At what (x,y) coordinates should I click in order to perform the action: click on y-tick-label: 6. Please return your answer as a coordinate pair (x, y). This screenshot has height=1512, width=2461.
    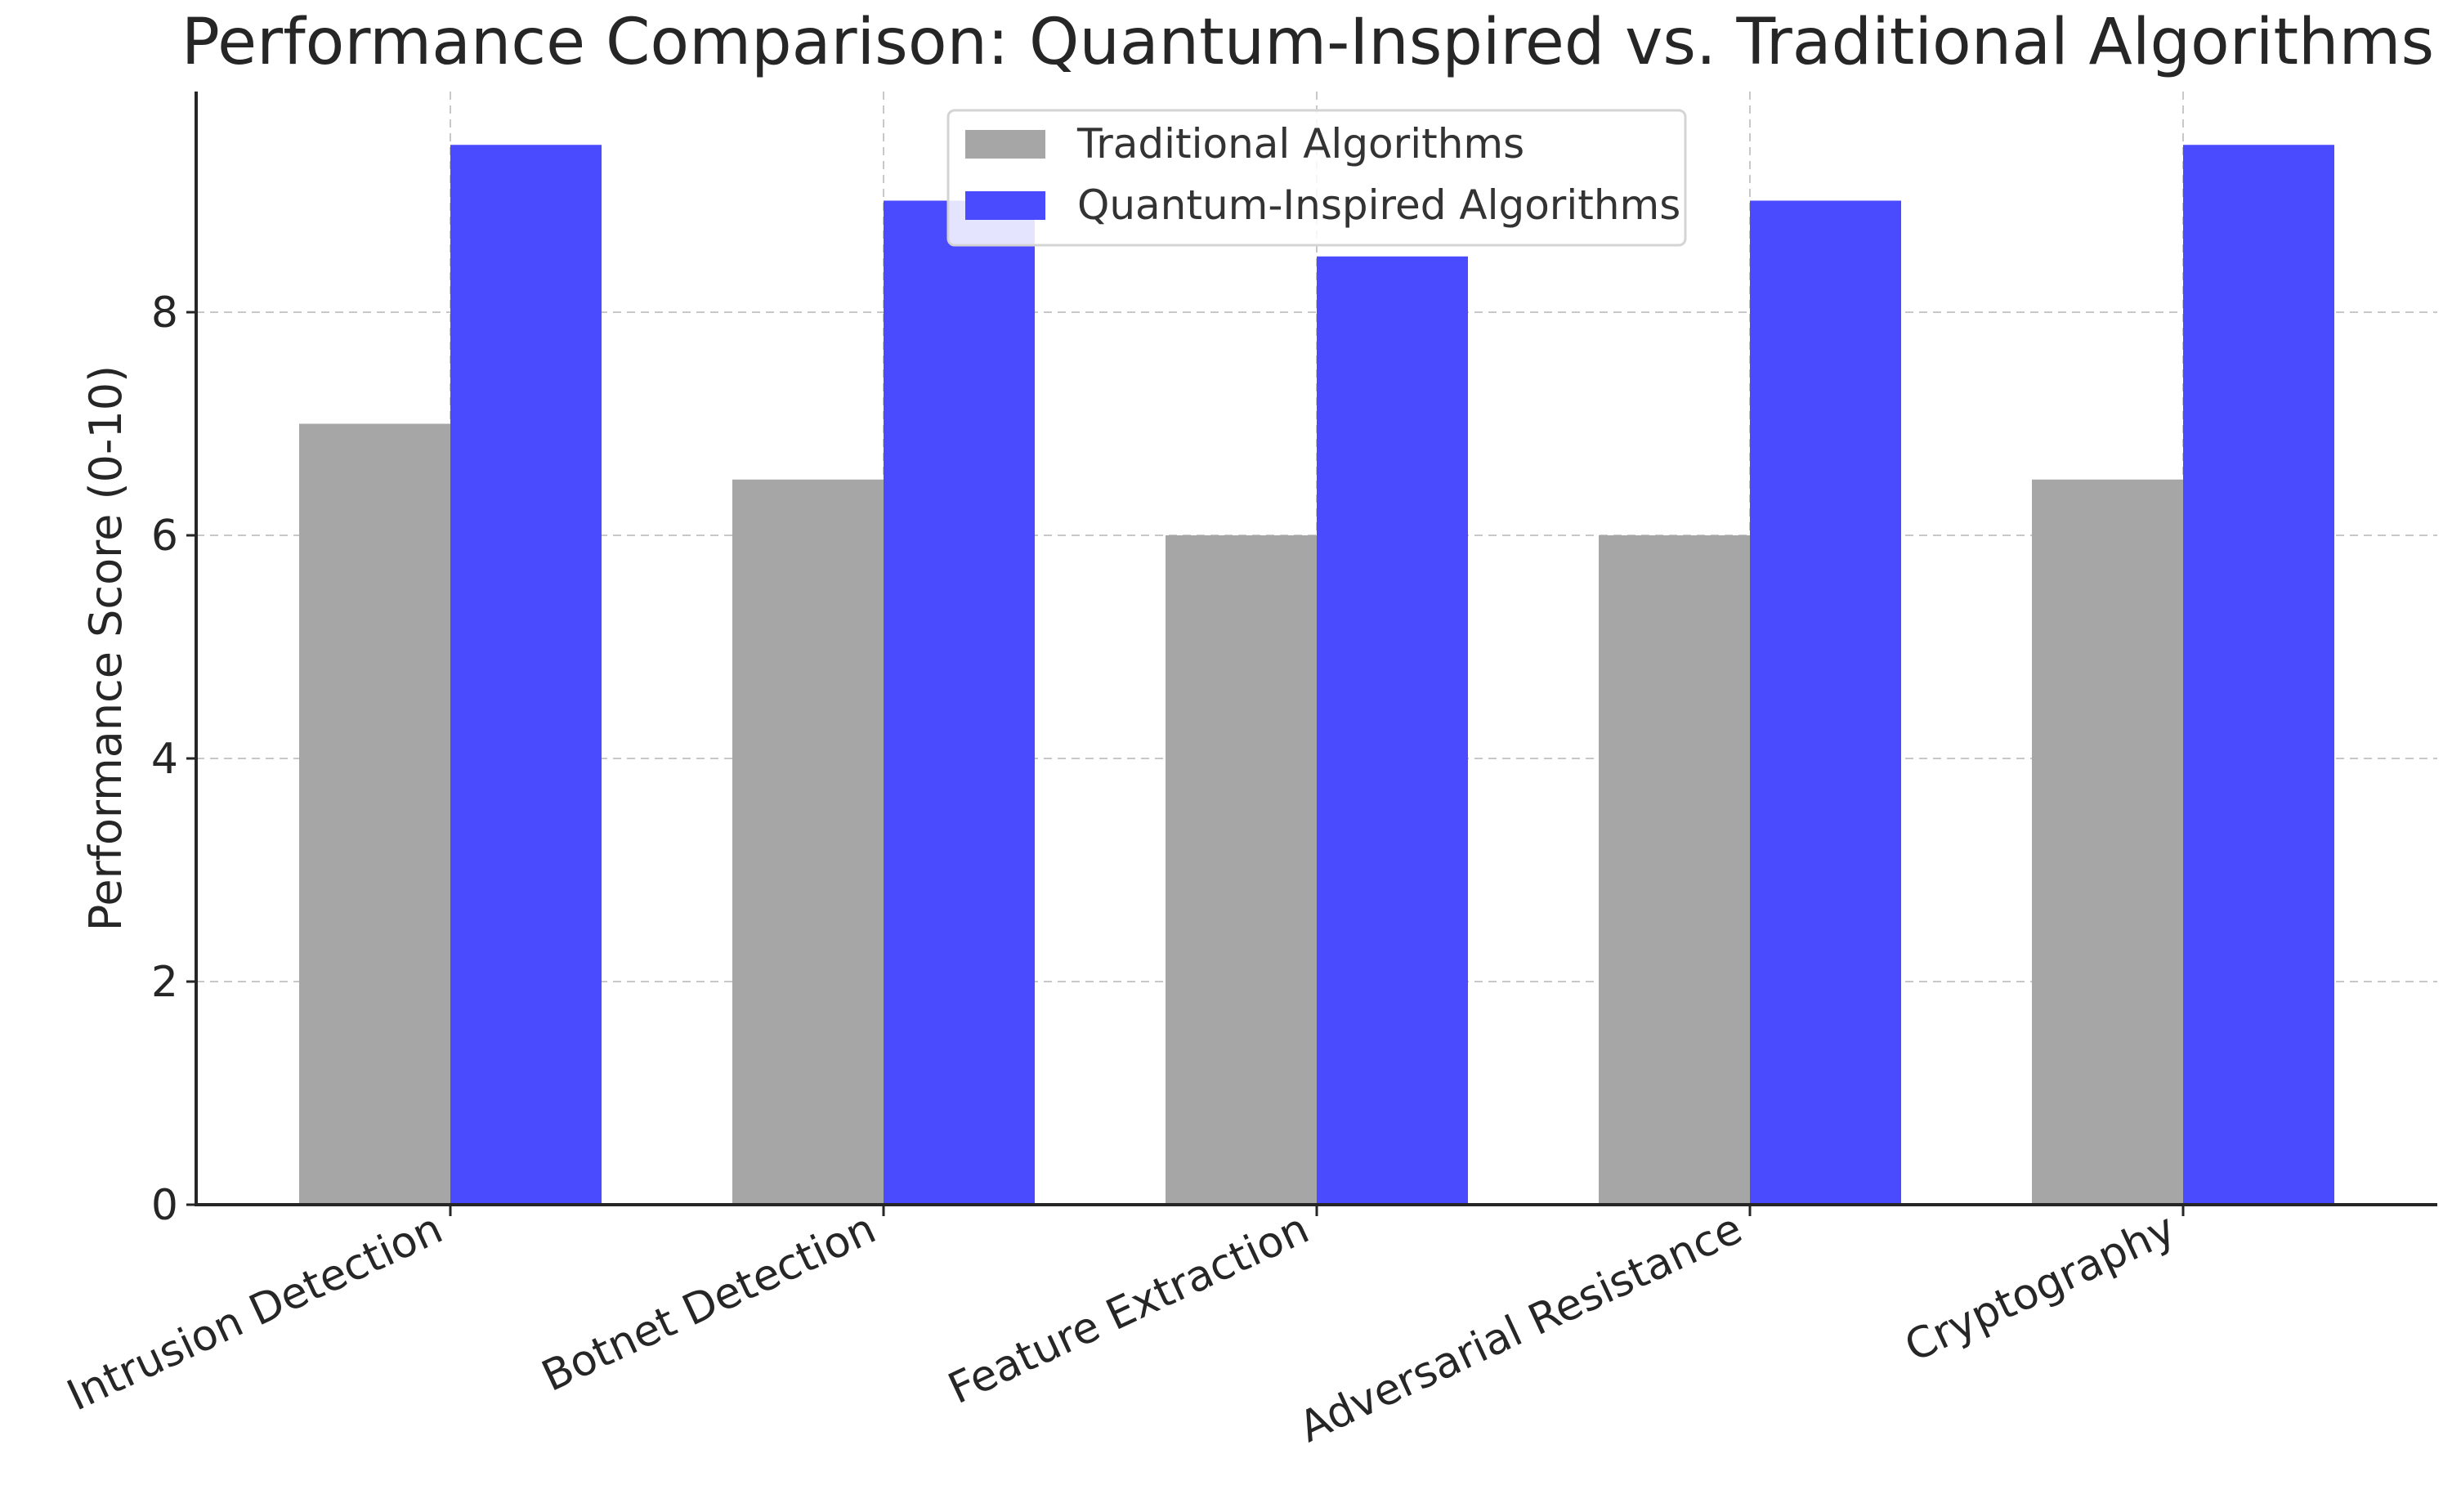
    Looking at the image, I should click on (164, 536).